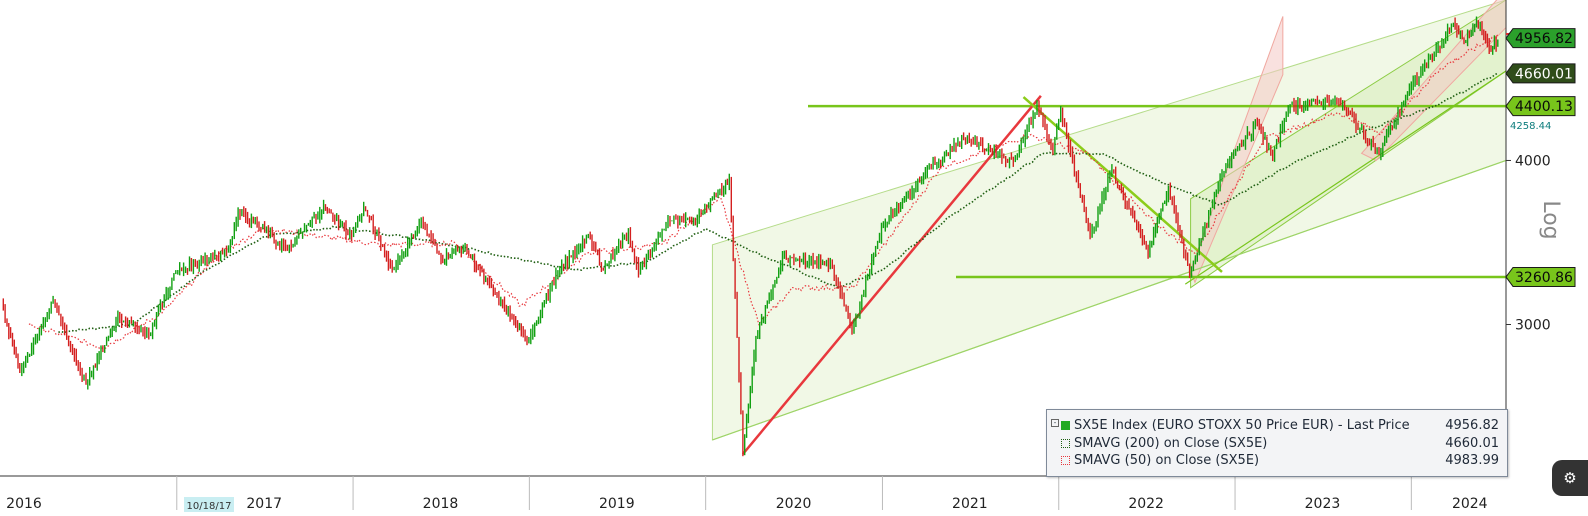 The height and width of the screenshot is (516, 1588). Describe the element at coordinates (1550, 219) in the screenshot. I see `y-axis-title: Log` at that location.